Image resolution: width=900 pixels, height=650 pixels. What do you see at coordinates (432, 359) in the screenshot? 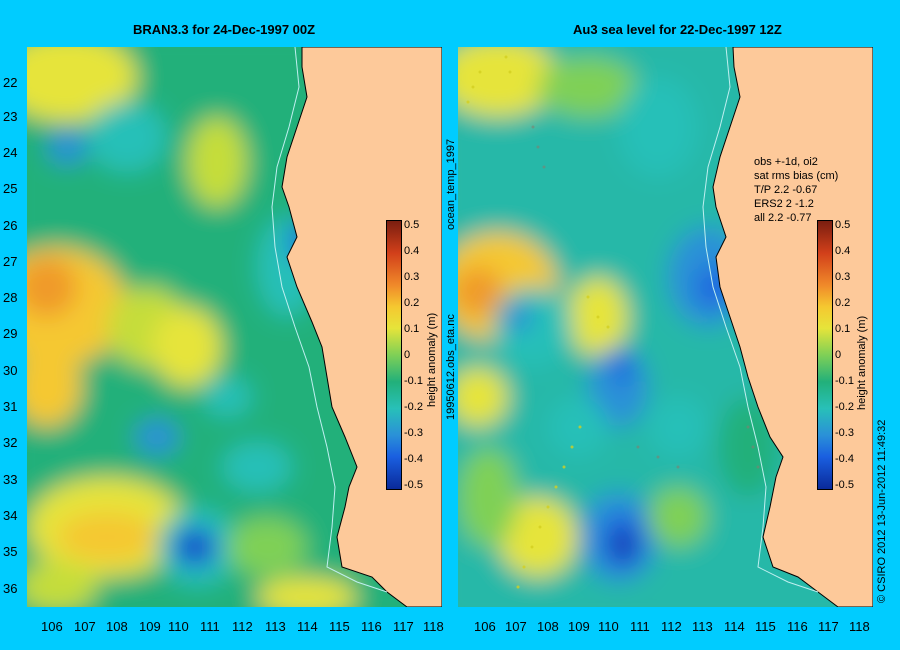
I see `left-colorbar-title: height anomaly (m)` at bounding box center [432, 359].